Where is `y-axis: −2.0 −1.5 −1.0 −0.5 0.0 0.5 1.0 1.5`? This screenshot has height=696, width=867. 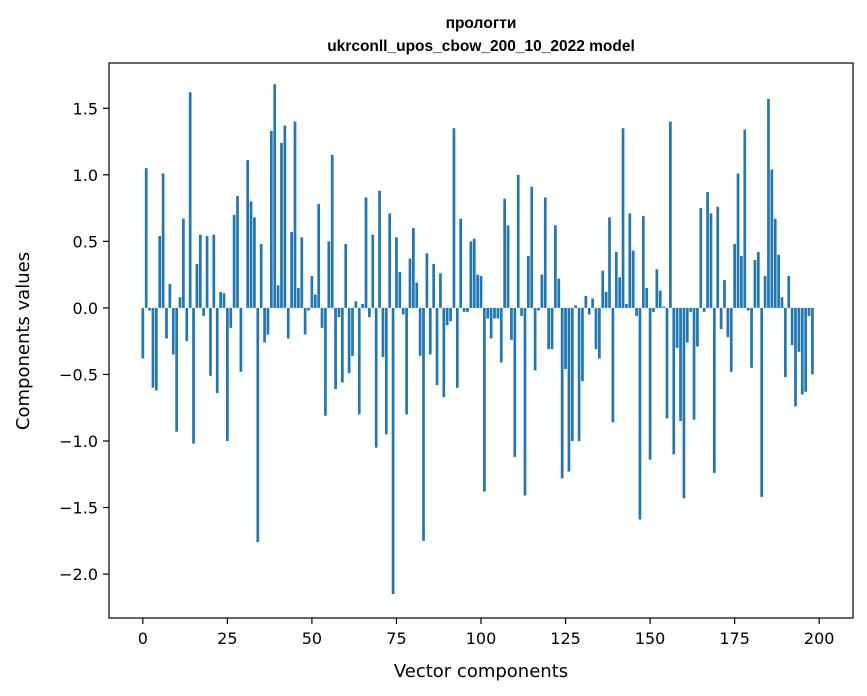 y-axis: −2.0 −1.5 −1.0 −0.5 0.0 0.5 1.0 1.5 is located at coordinates (84, 341).